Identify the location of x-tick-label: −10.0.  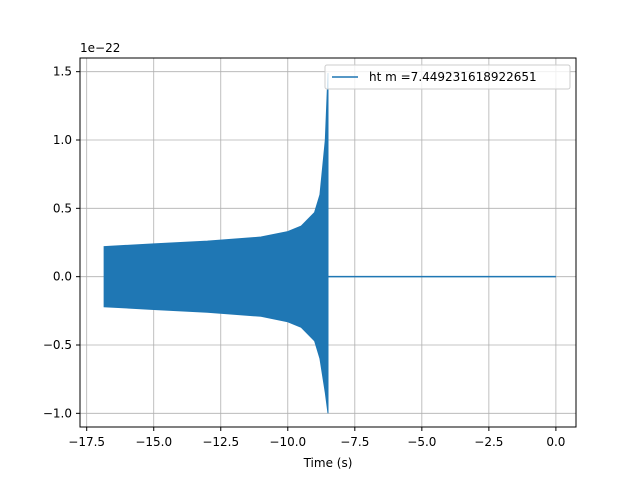
(287, 442).